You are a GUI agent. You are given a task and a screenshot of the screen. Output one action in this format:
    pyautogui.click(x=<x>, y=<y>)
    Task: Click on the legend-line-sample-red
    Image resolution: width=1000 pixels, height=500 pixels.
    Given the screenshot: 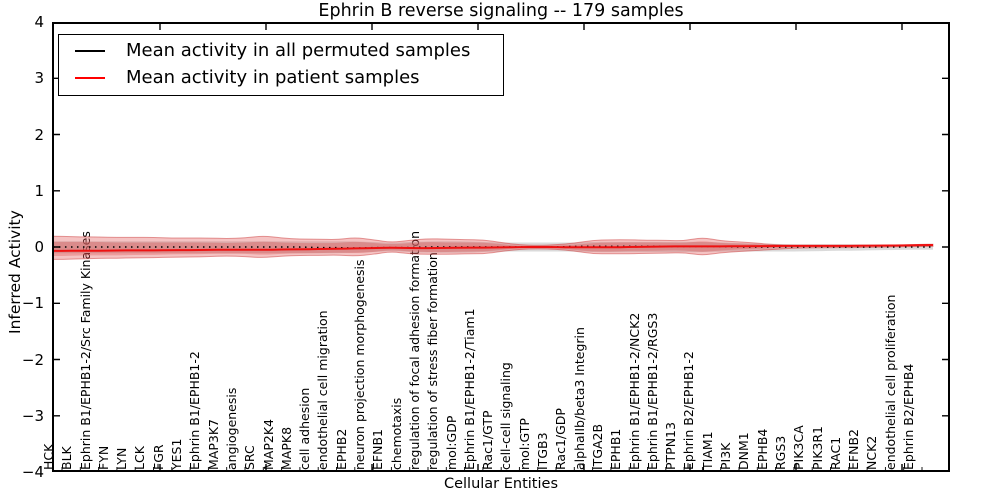 What is the action you would take?
    pyautogui.click(x=90, y=77)
    